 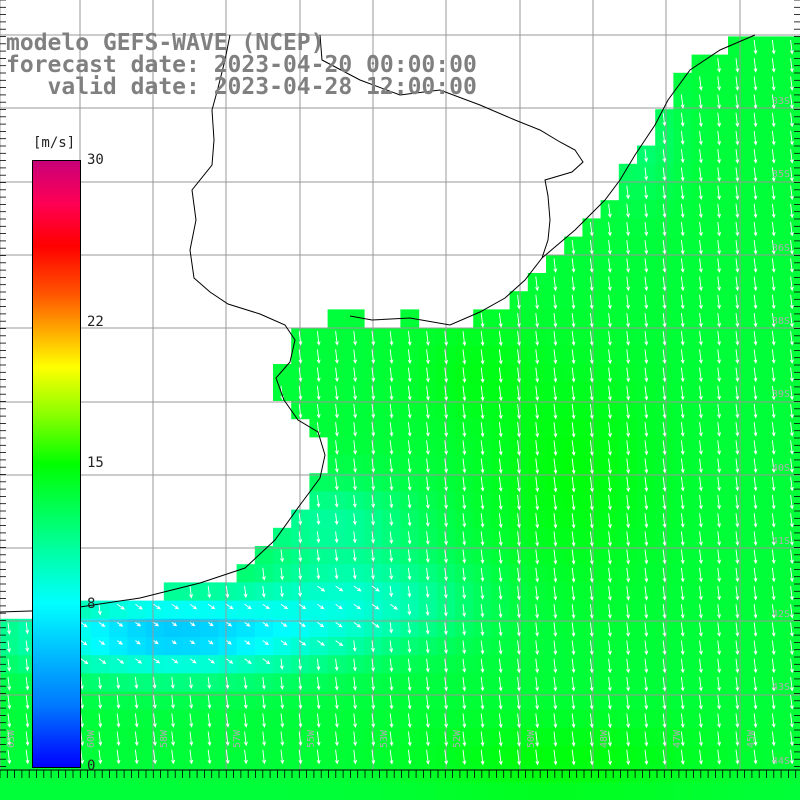 What do you see at coordinates (95, 463) in the screenshot?
I see `colorbar-tick: 15` at bounding box center [95, 463].